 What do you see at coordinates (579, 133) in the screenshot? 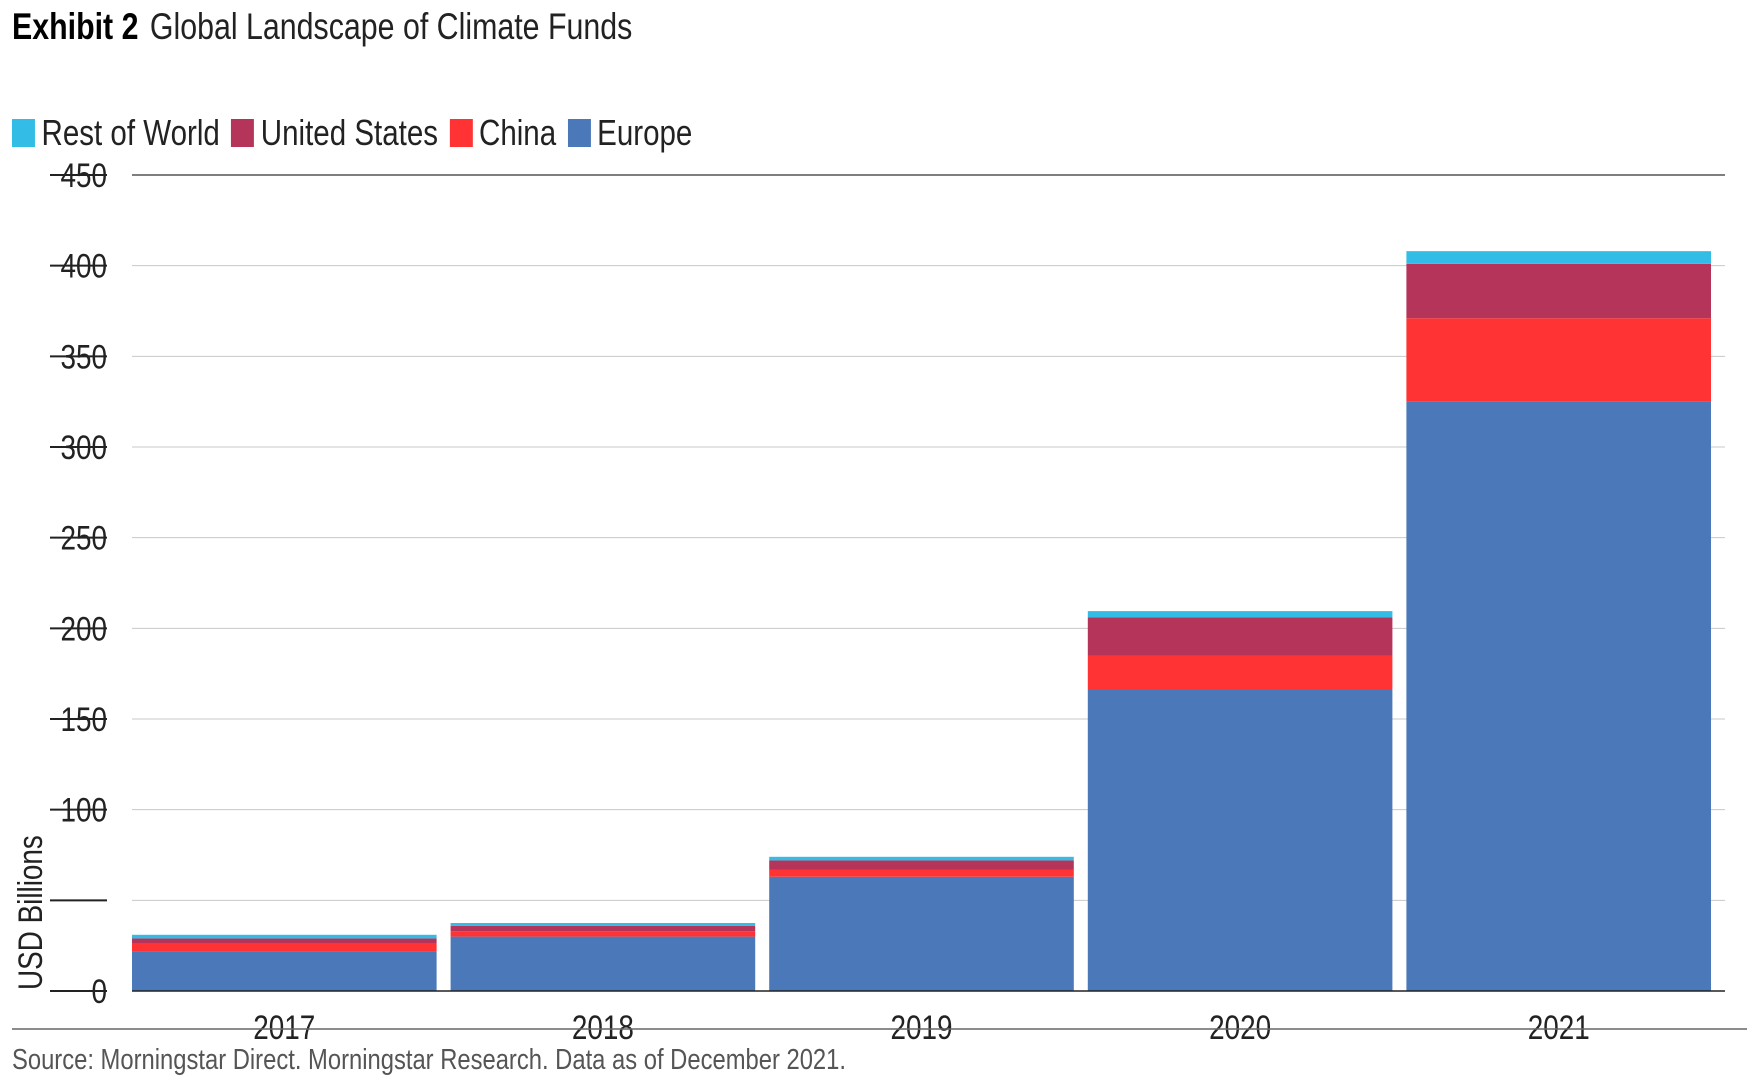
I see `legend-swatch-europe` at bounding box center [579, 133].